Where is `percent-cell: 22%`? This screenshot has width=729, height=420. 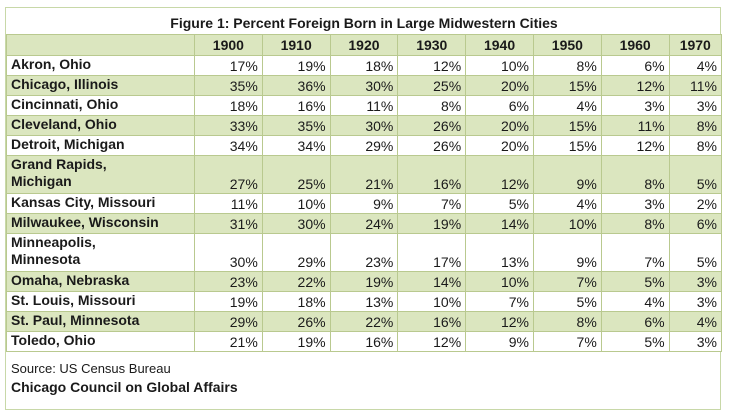 percent-cell: 22% is located at coordinates (364, 321).